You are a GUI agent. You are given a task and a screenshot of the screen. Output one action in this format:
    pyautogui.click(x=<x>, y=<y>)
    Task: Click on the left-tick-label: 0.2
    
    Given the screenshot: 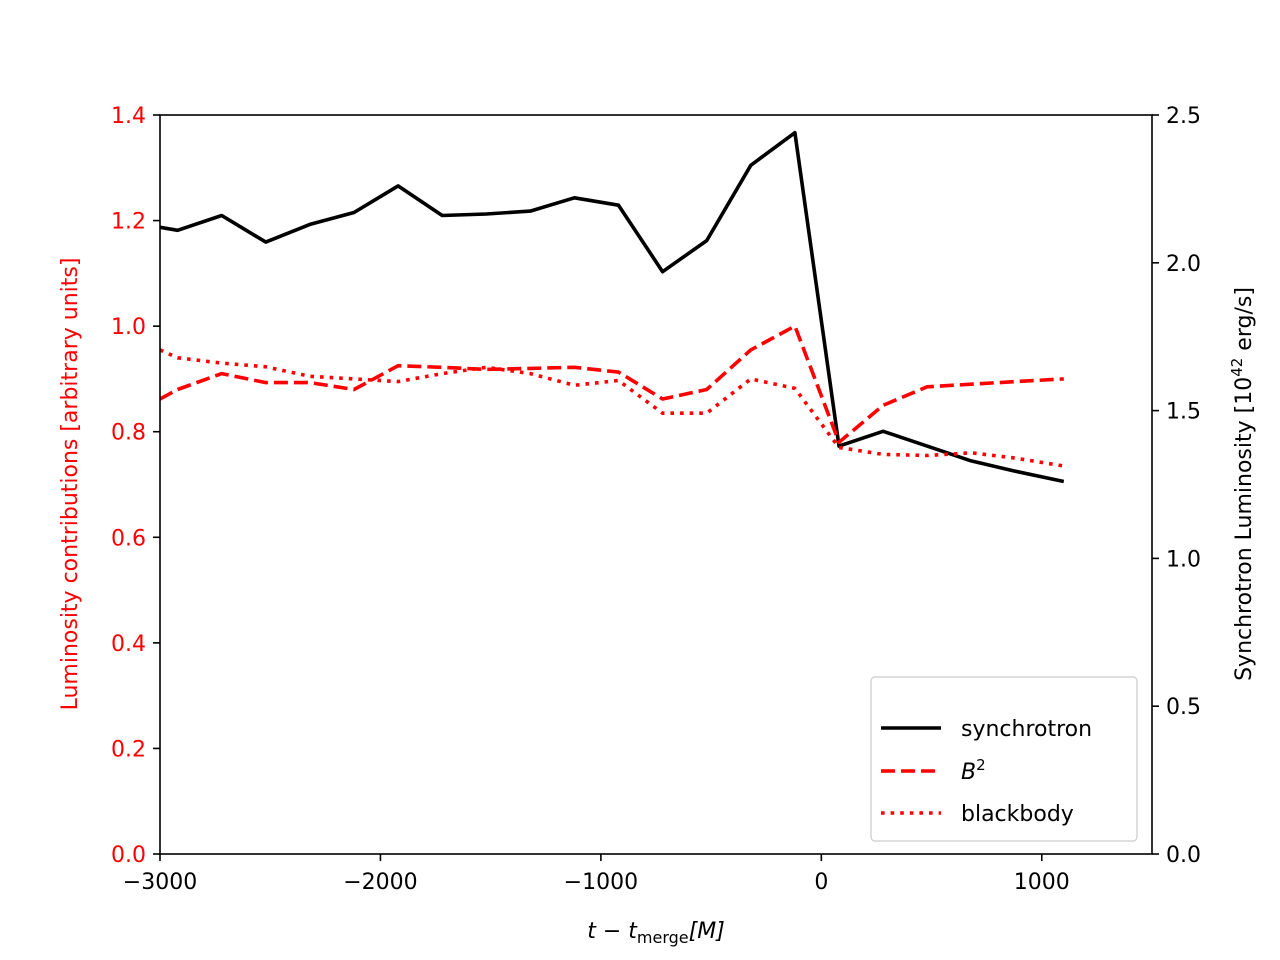 What is the action you would take?
    pyautogui.click(x=128, y=749)
    